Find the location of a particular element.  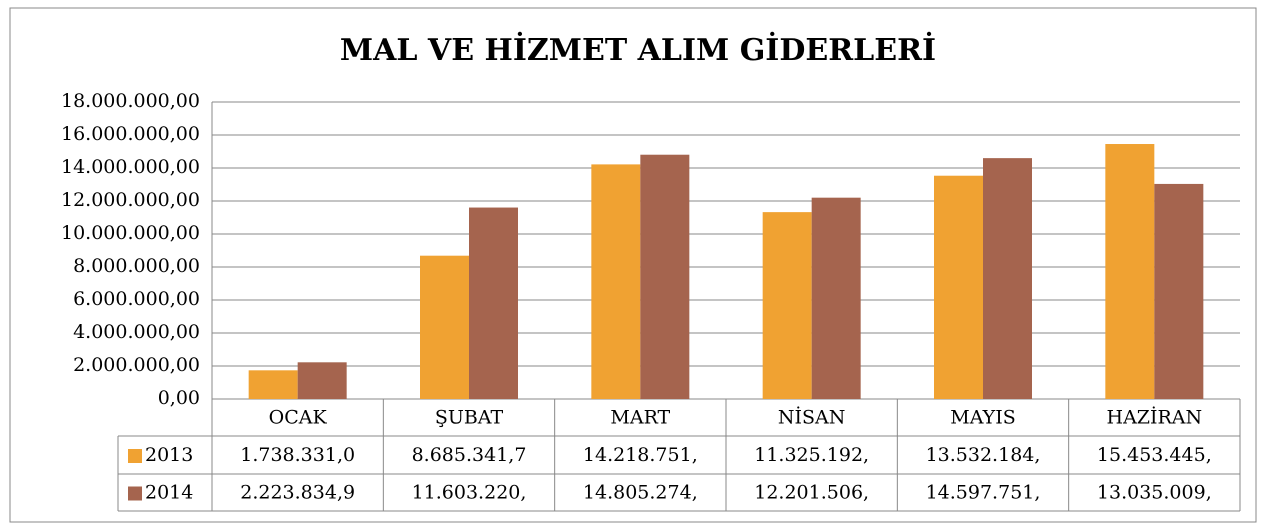

table-cell: 13.532.184, is located at coordinates (983, 455).